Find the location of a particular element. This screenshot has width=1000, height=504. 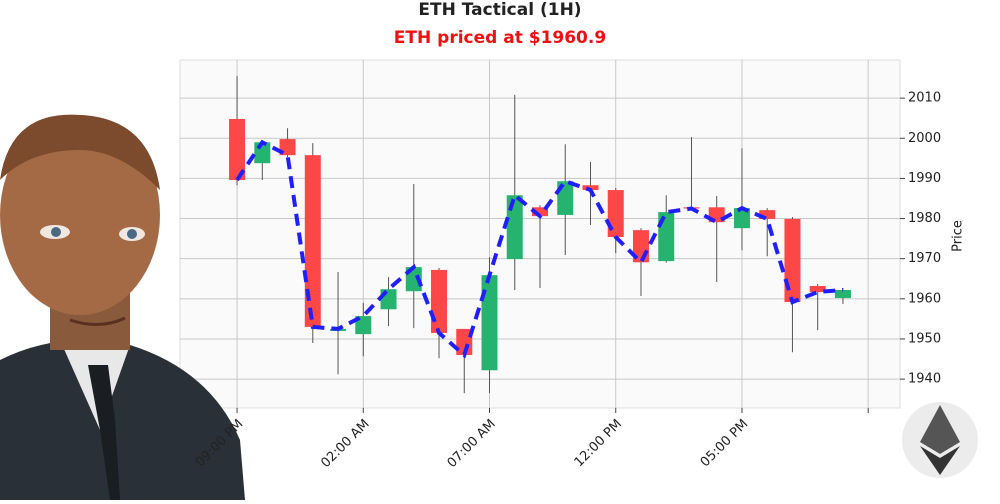

y-axis-label: Price is located at coordinates (958, 236).